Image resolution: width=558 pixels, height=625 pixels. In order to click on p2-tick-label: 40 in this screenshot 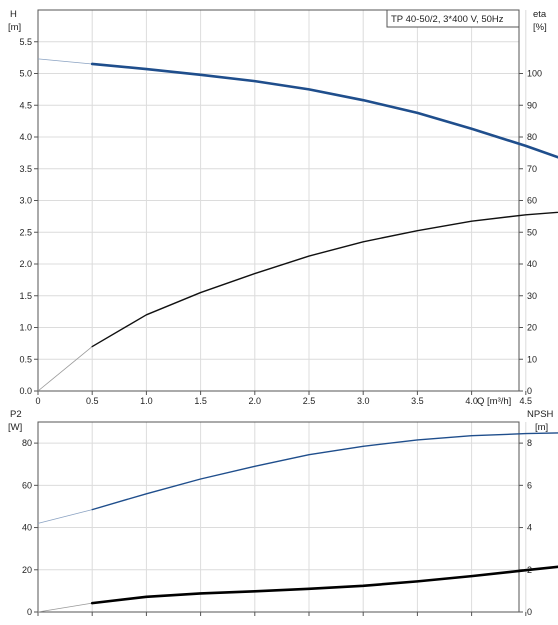, I will do `click(27, 528)`.